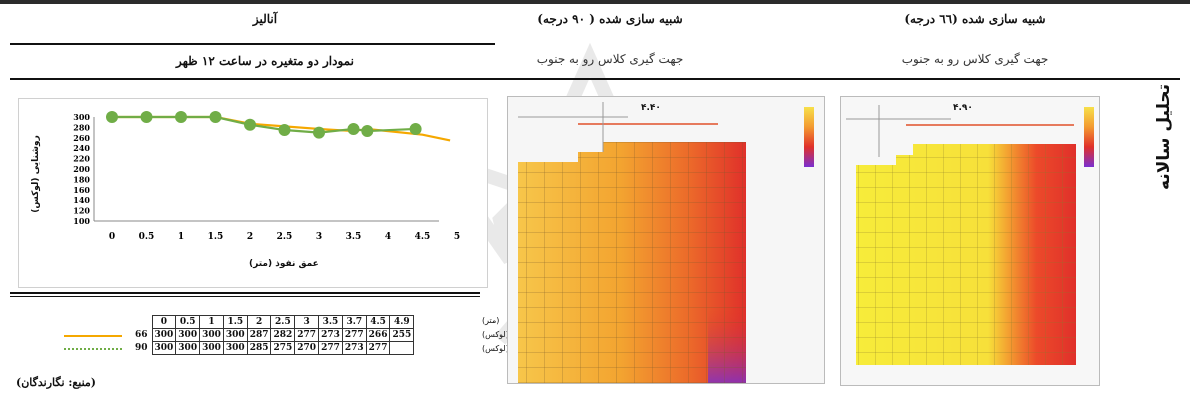  I want to click on unit-meter: (متر), so click(491, 320).